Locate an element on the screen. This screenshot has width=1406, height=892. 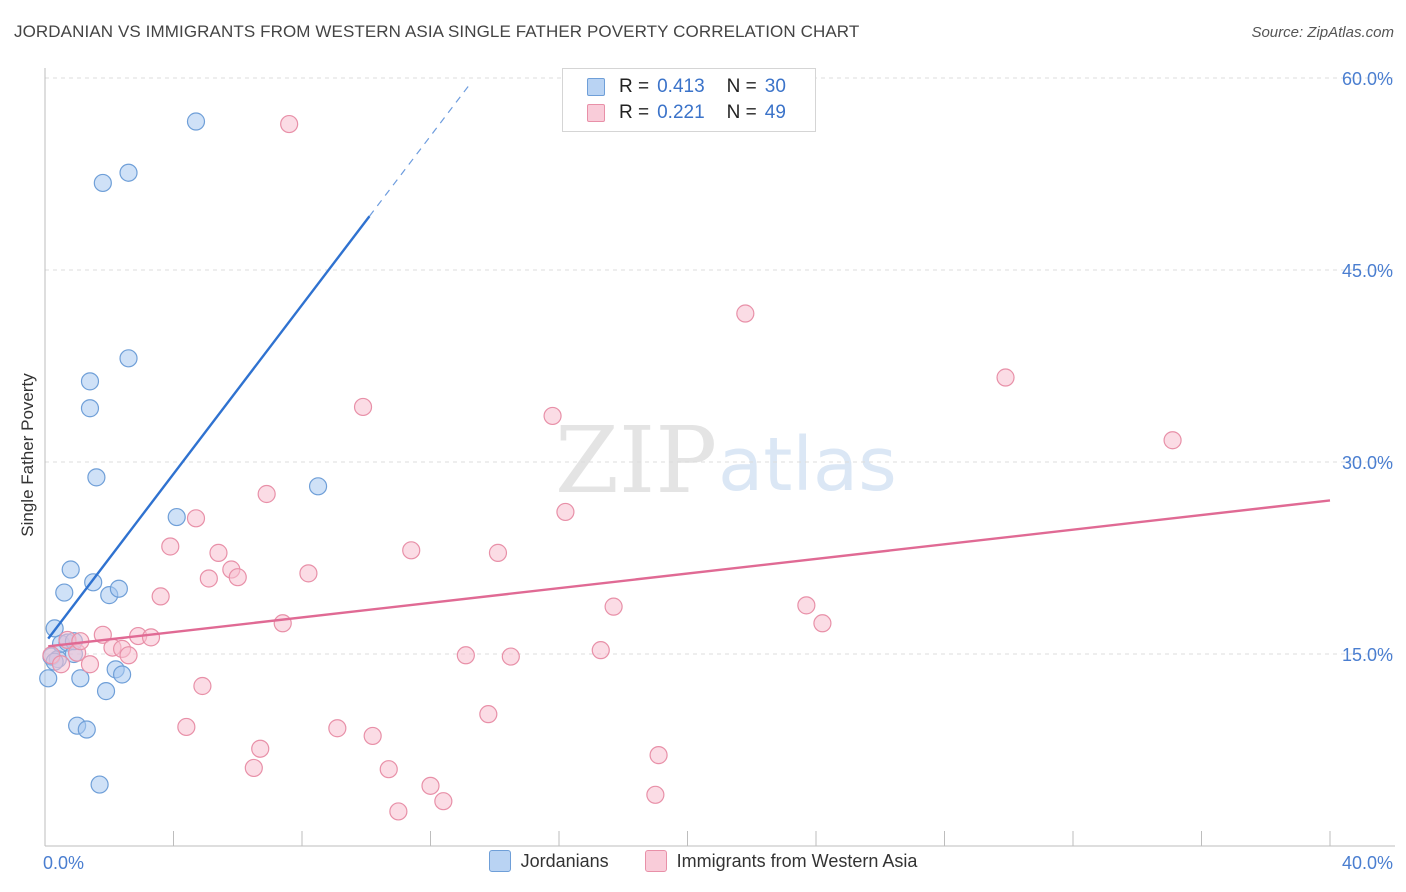
n-value-jordanians: 30 is located at coordinates (775, 86).